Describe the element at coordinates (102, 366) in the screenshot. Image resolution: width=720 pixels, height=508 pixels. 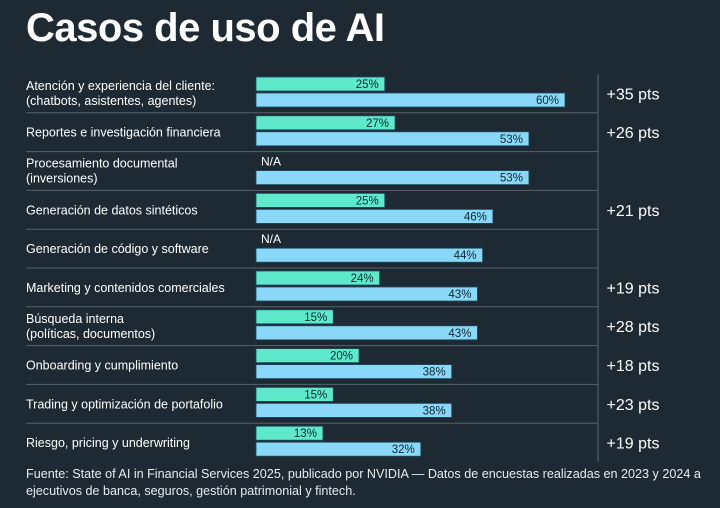
I see `category-label: Onboarding y cumplimiento` at that location.